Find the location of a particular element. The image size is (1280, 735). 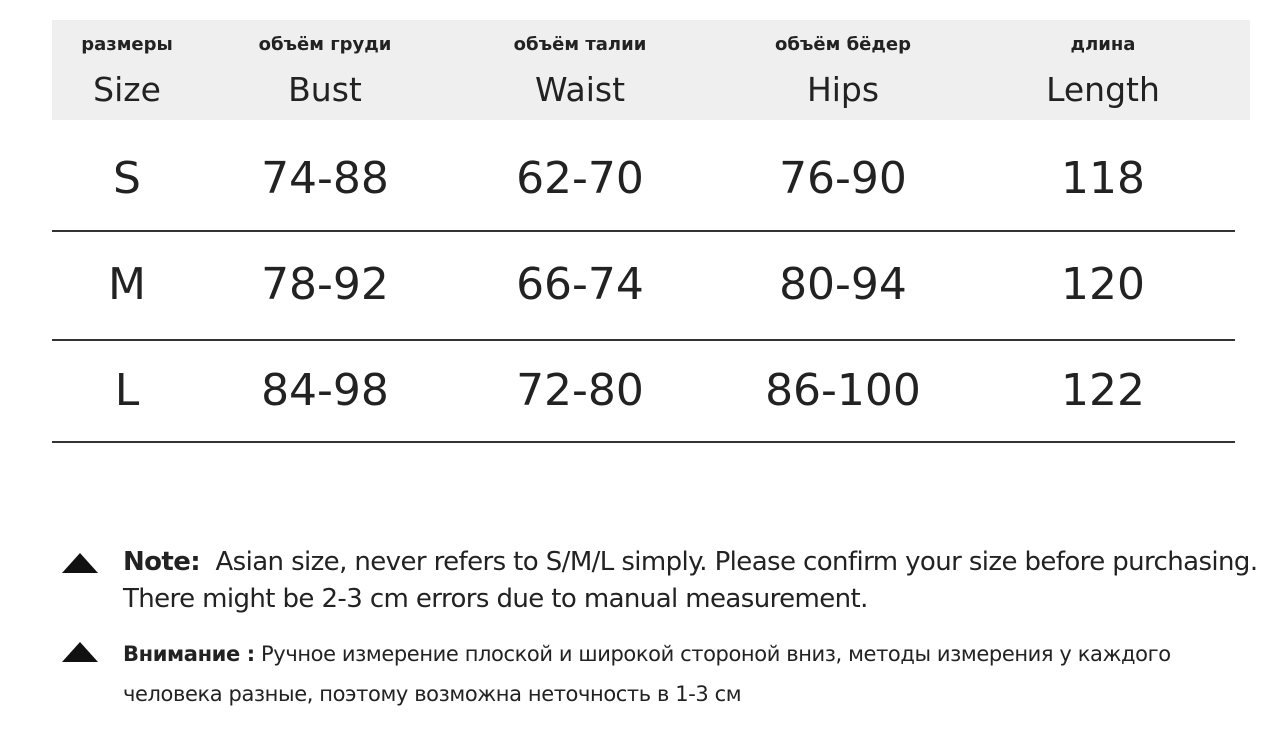

table-cell: 74-88 is located at coordinates (325, 178).